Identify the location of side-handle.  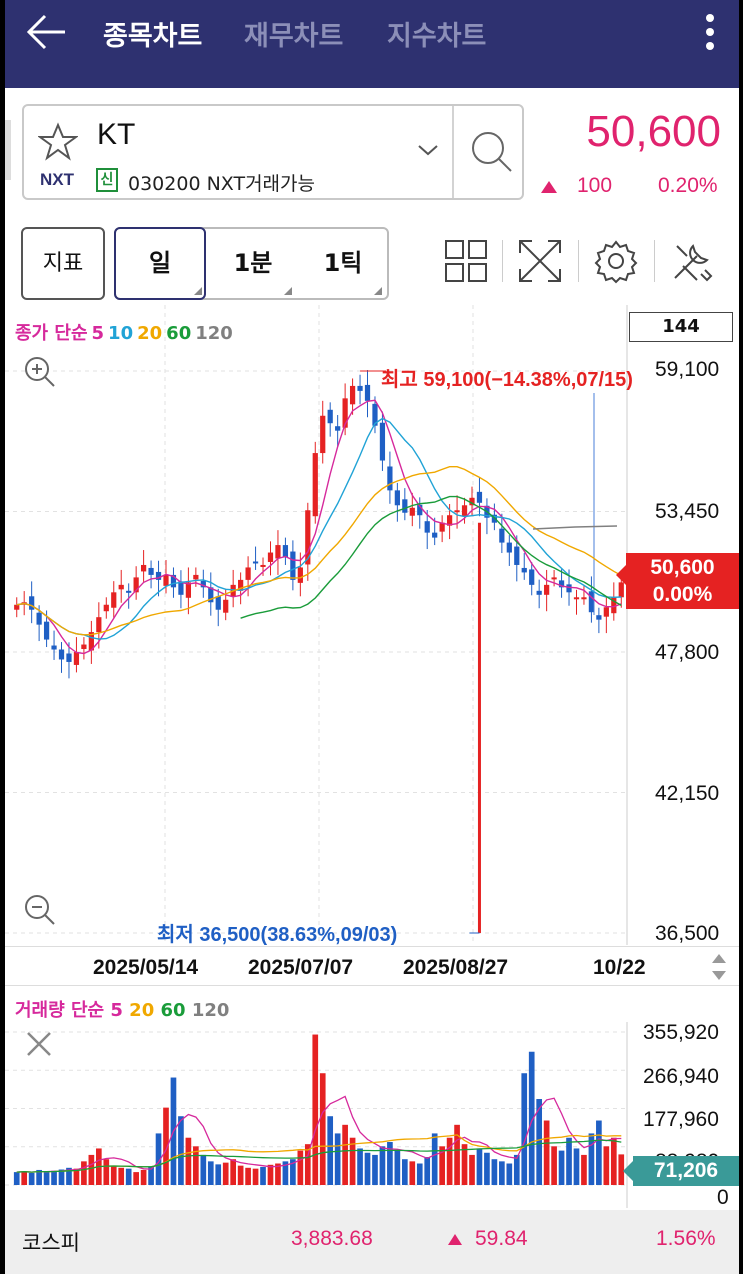
(8, 150).